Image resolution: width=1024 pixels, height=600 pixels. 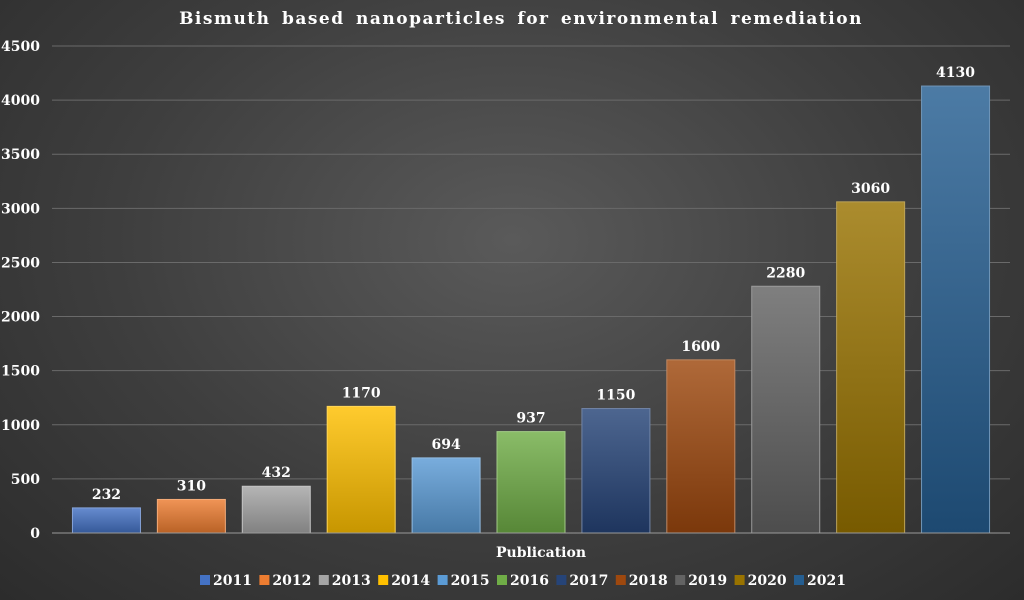 What do you see at coordinates (680, 580) in the screenshot?
I see `legend-swatch-2019` at bounding box center [680, 580].